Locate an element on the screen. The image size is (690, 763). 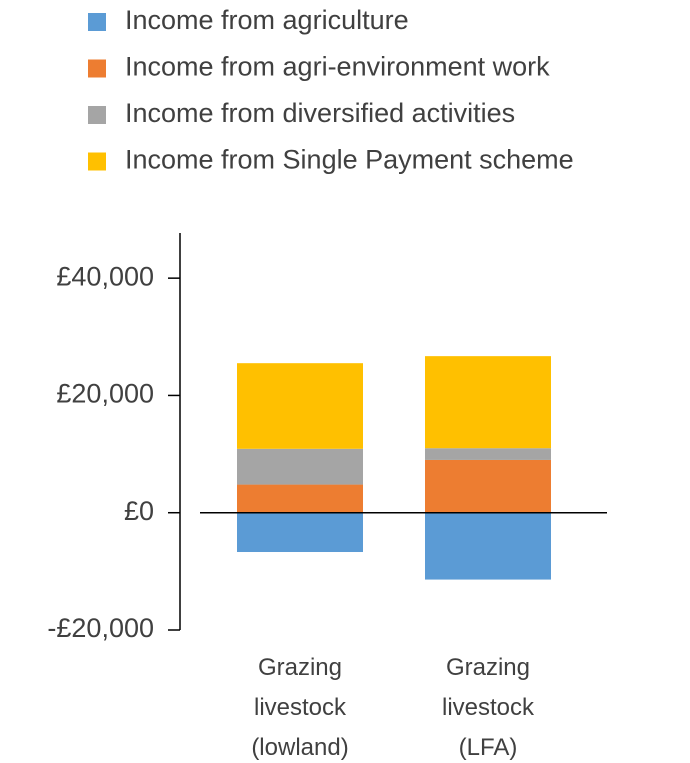
y-tick-label: £20,000 is located at coordinates (105, 394).